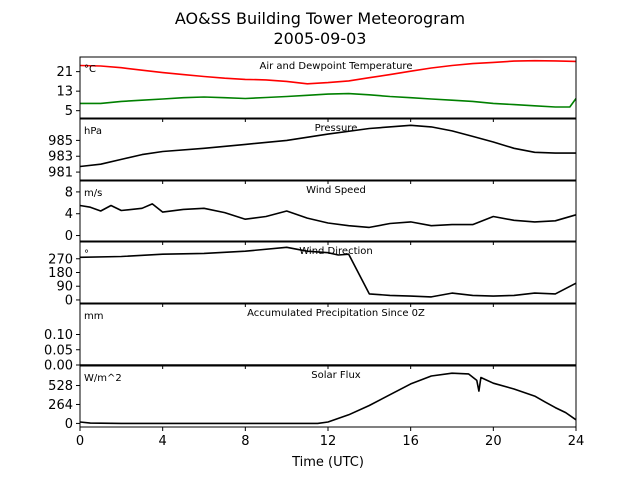  What do you see at coordinates (103, 378) in the screenshot?
I see `panel-6-unit: W/m^2` at bounding box center [103, 378].